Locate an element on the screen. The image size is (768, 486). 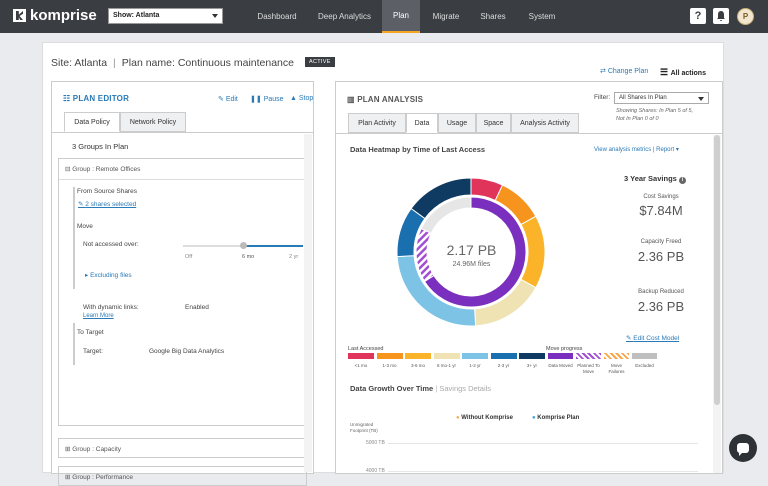
nav-plan: Plan is located at coordinates (401, 16).